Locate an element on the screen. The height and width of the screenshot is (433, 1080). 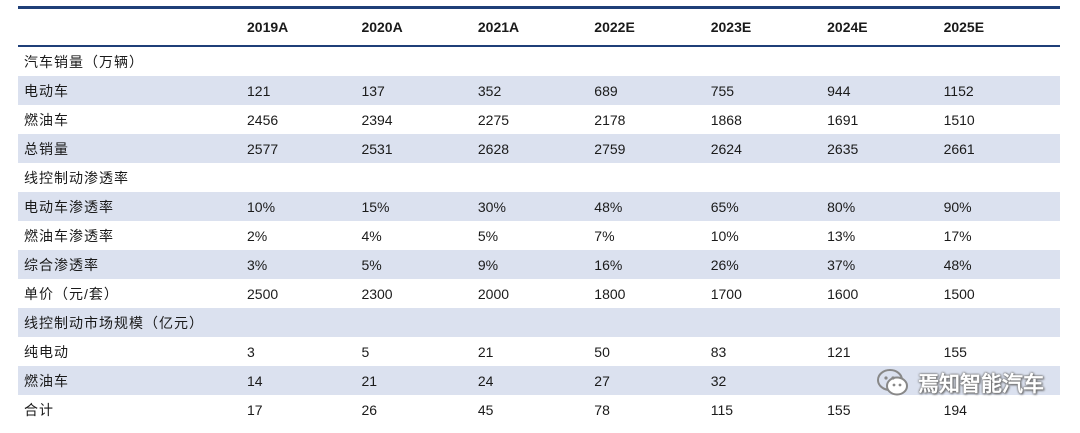
table-cell: 1510 is located at coordinates (959, 119).